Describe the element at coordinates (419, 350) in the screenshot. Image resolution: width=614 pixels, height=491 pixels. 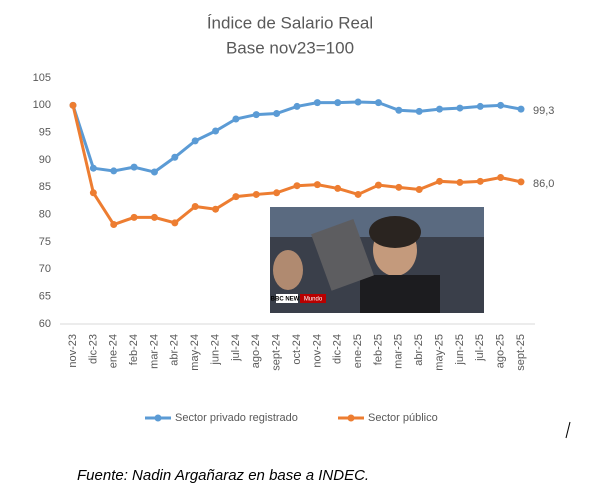
I see `x-tick-label: abr-25` at that location.